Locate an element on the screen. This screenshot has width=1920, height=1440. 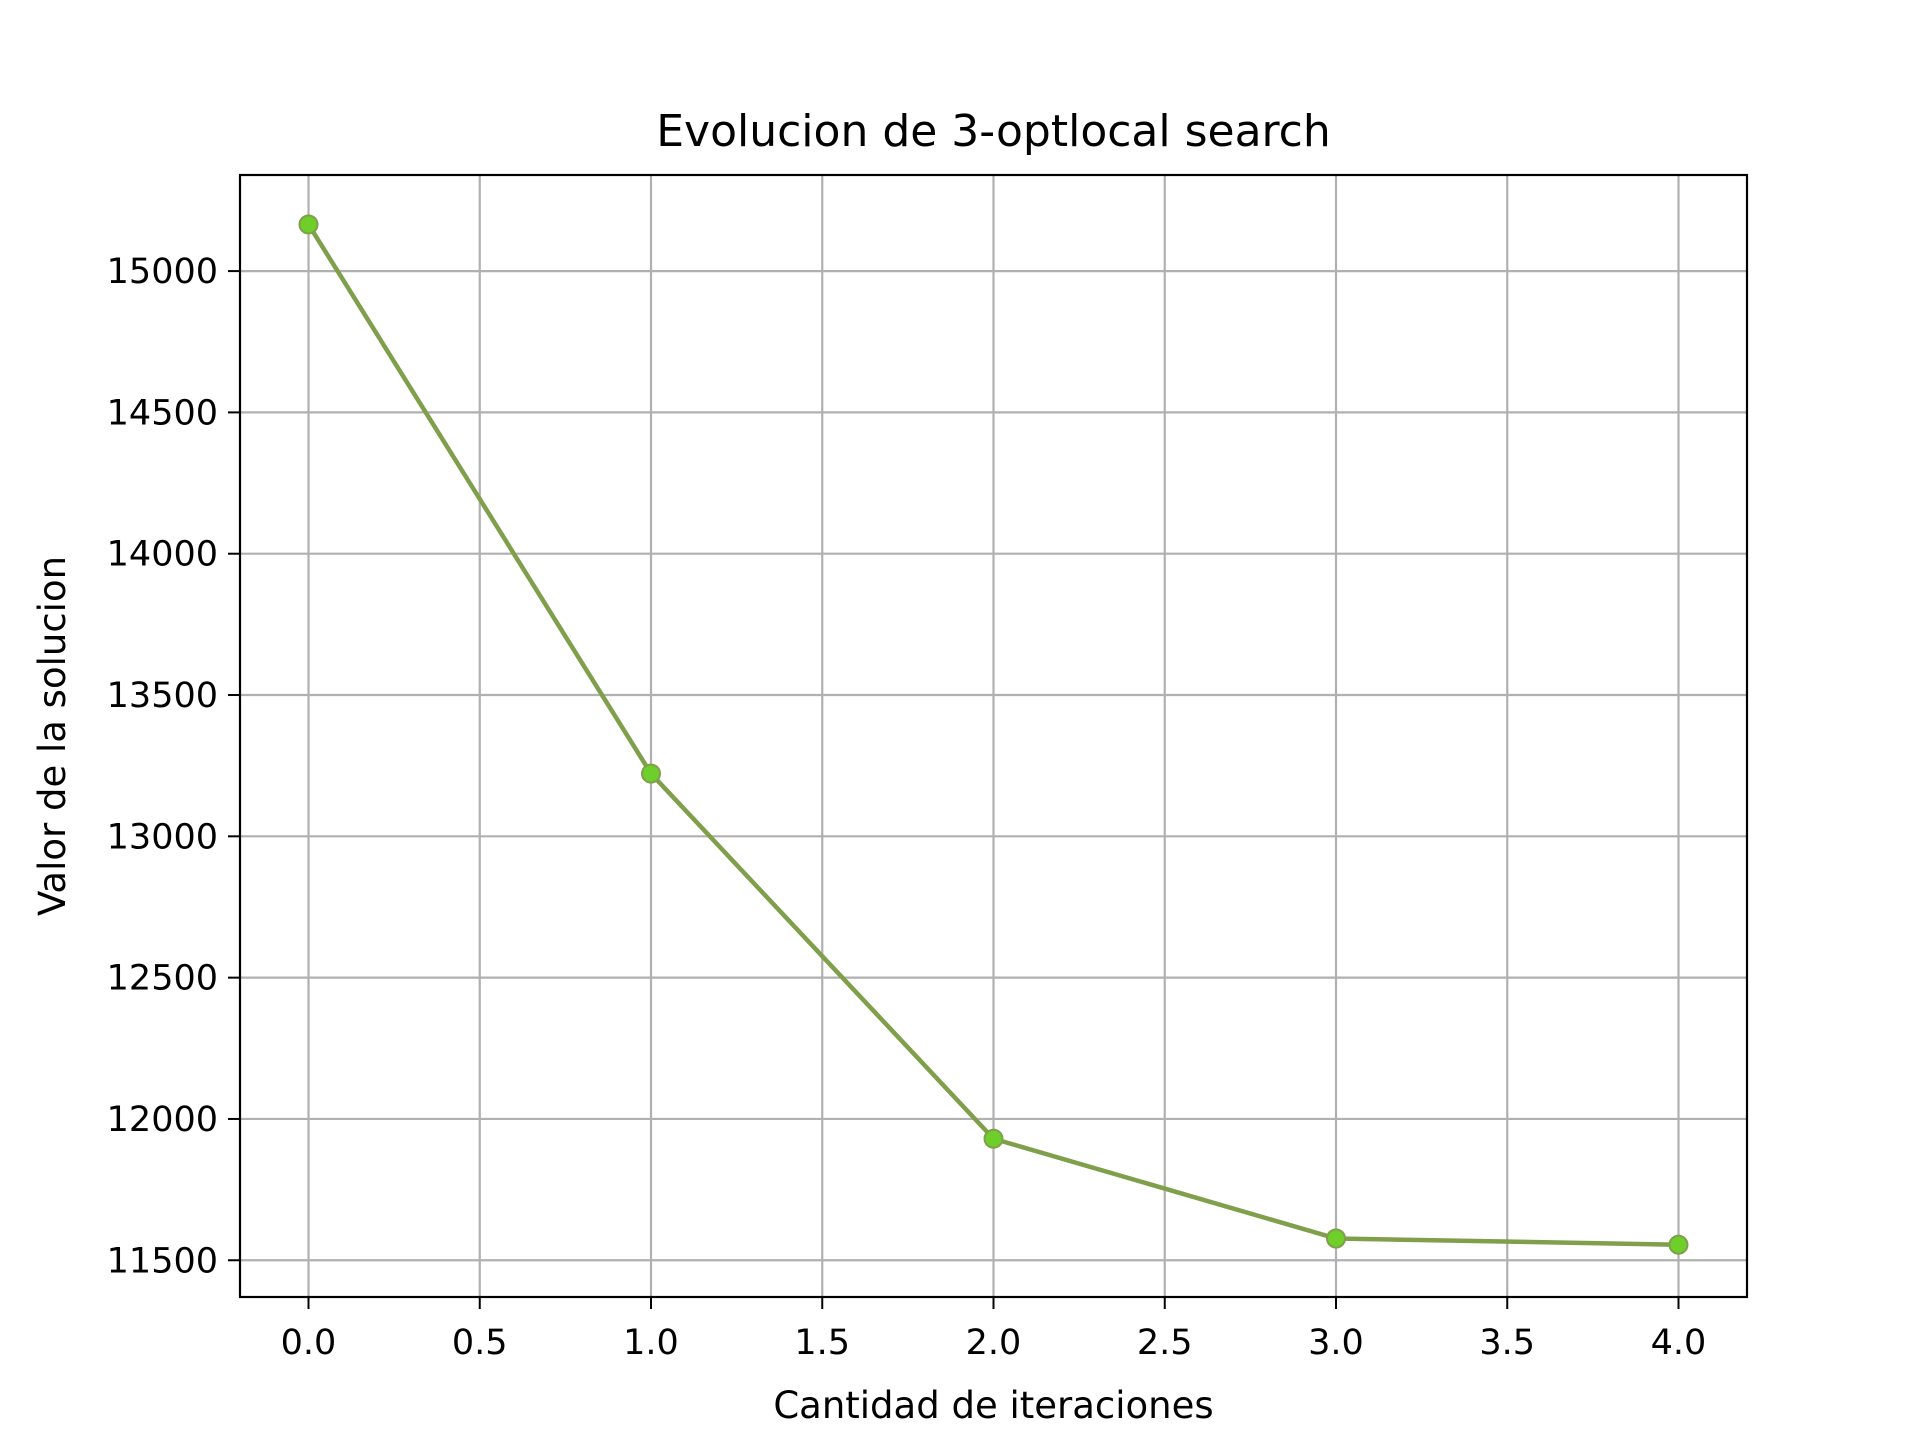
x-axis-label: Cantidad de iteraciones is located at coordinates (993, 1405).